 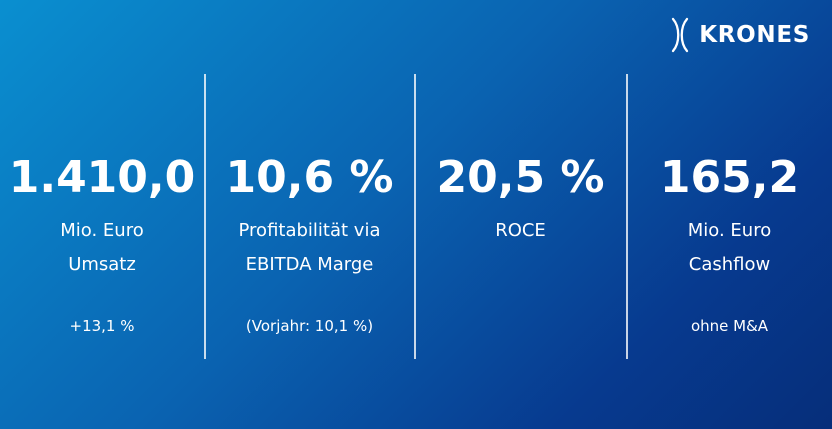 What do you see at coordinates (309, 248) in the screenshot?
I see `stat-label: Profitabilität via EBITDA Marge` at bounding box center [309, 248].